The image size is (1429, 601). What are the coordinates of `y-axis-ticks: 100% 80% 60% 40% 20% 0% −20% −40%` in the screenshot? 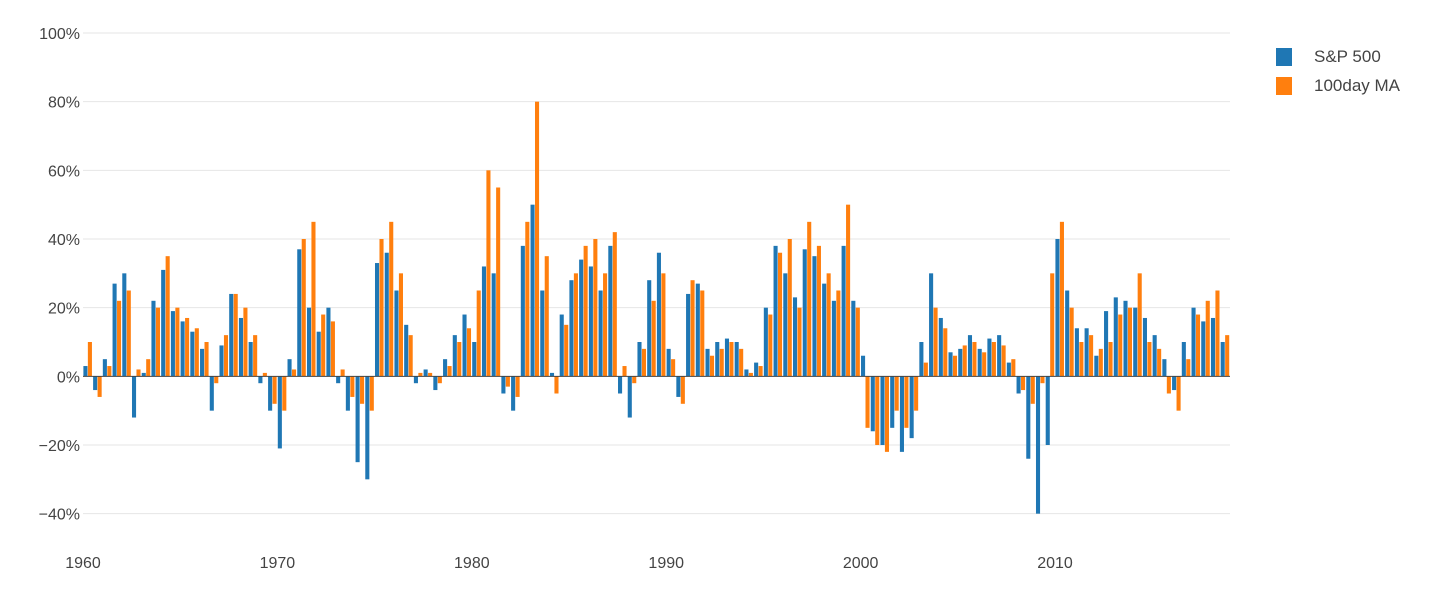 It's located at (59, 275).